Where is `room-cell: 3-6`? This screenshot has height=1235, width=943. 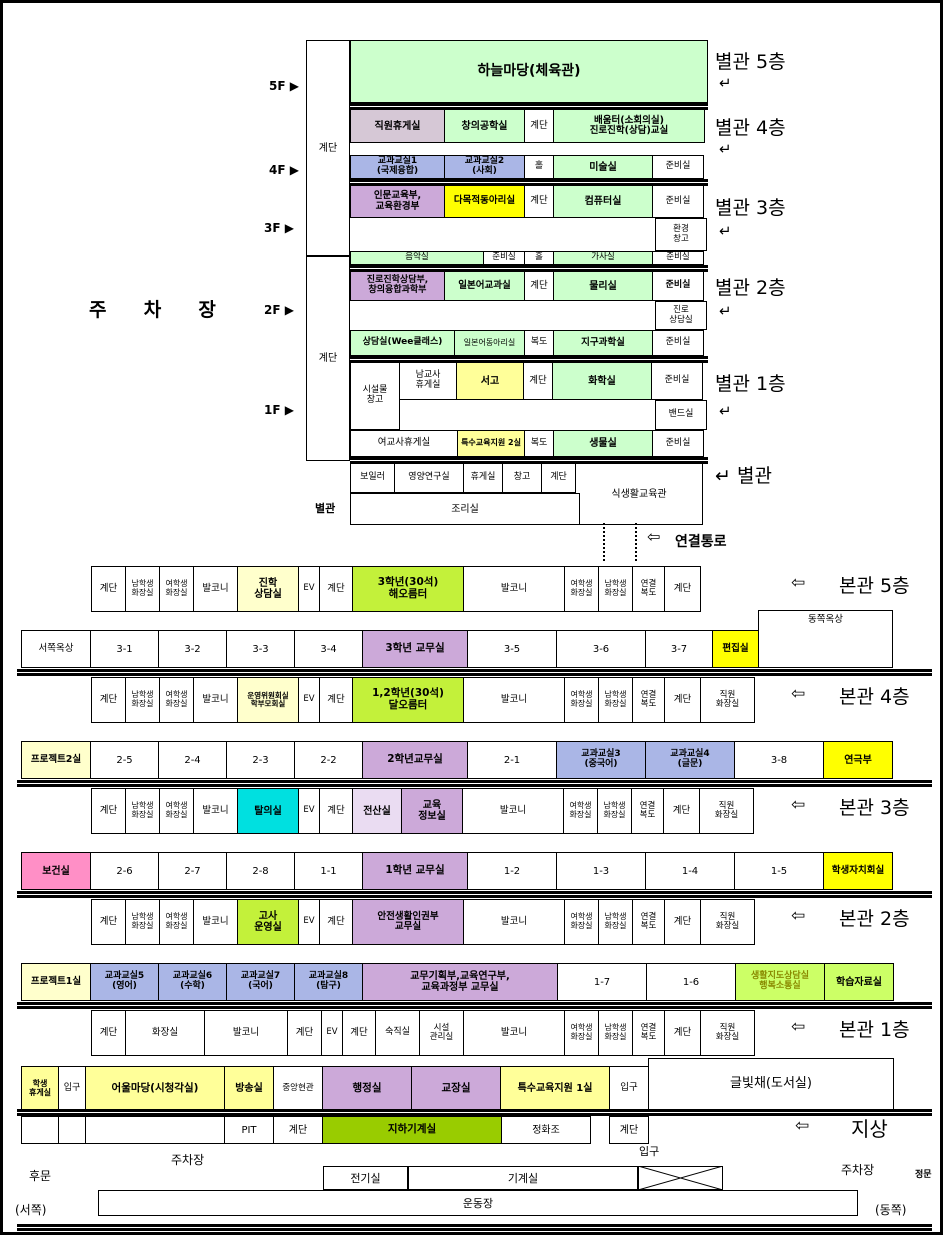
room-cell: 3-6 is located at coordinates (601, 649).